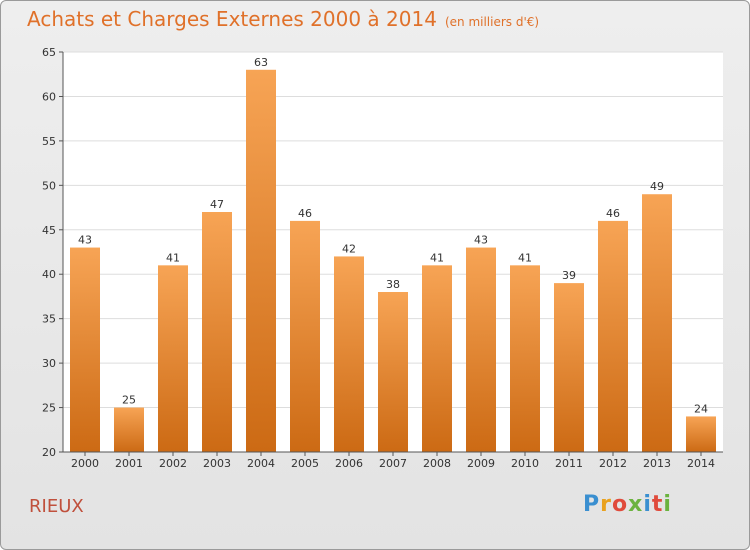 The width and height of the screenshot is (750, 550). Describe the element at coordinates (232, 19) in the screenshot. I see `title-text: Achats et Charges Externes 2000 à 2014` at that location.